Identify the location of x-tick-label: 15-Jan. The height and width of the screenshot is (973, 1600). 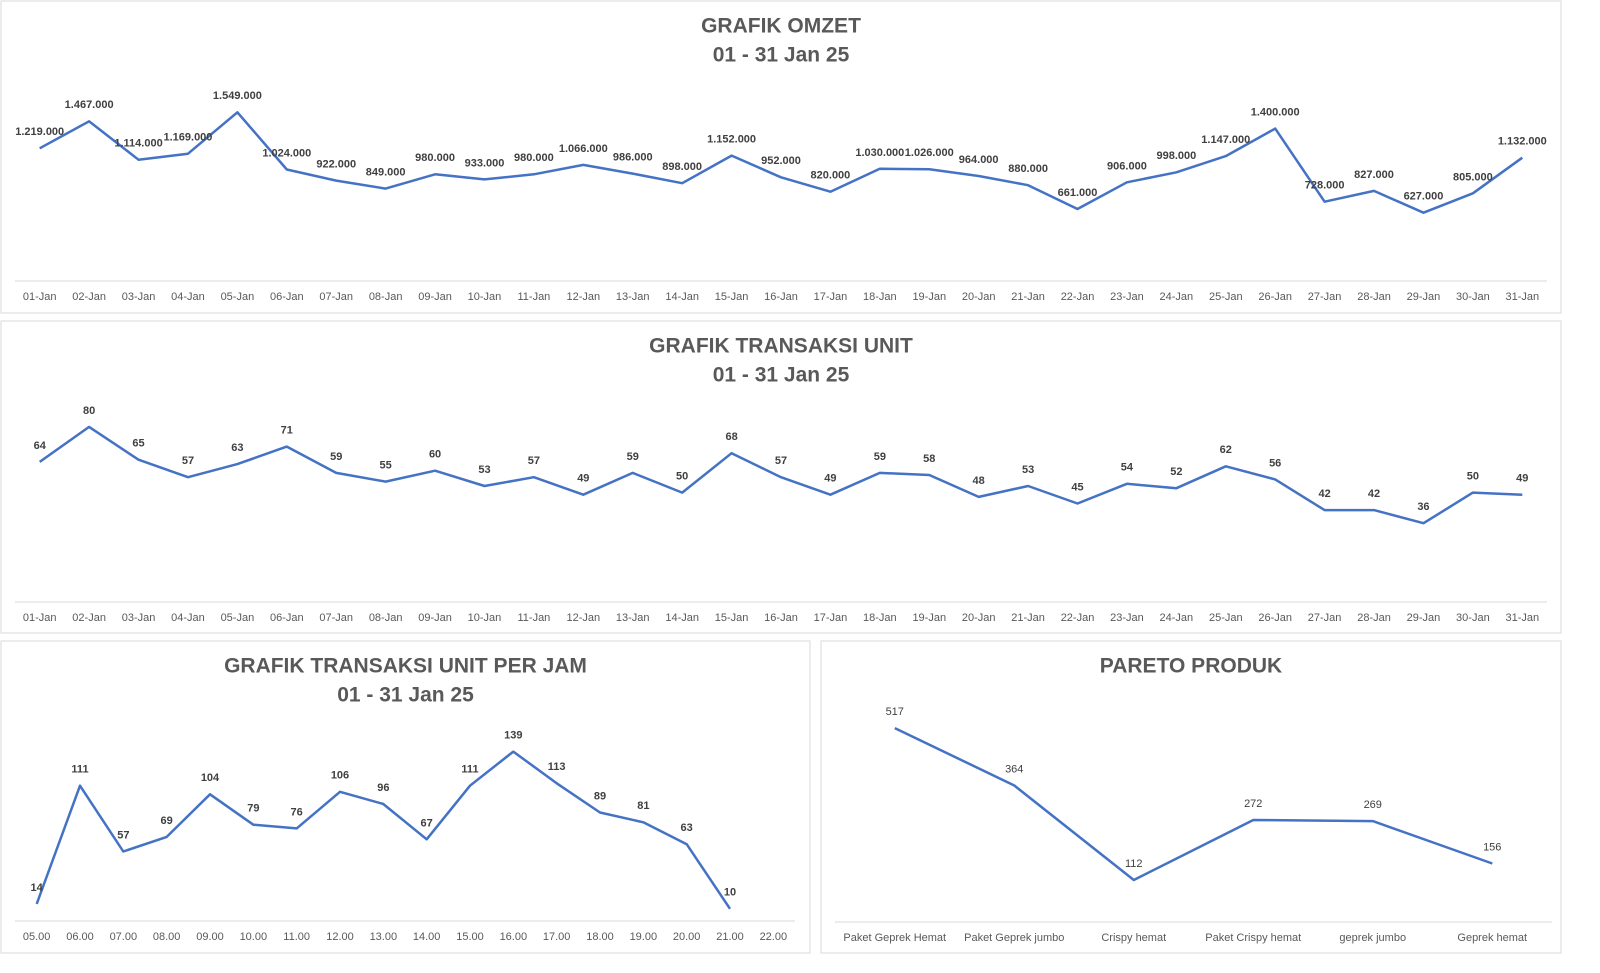
(732, 297).